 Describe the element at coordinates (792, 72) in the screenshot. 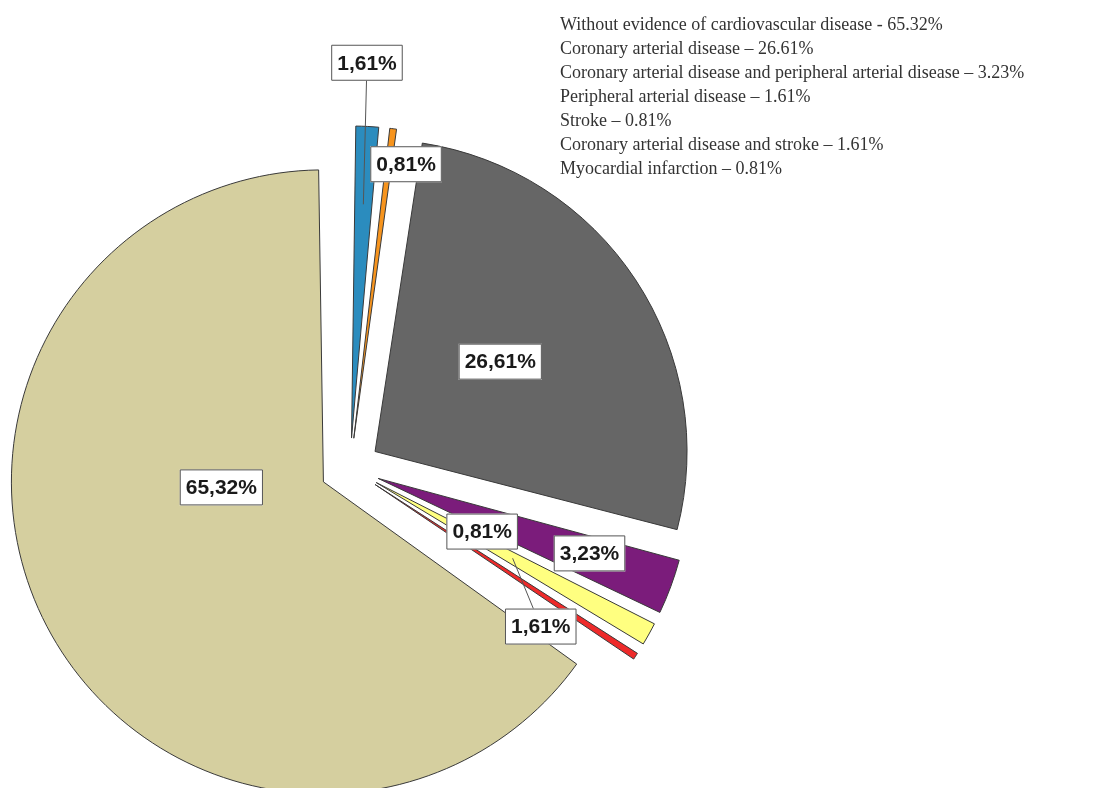

I see `text: Coronary arterial disease and peripheral arterial disease – 3.23%` at that location.